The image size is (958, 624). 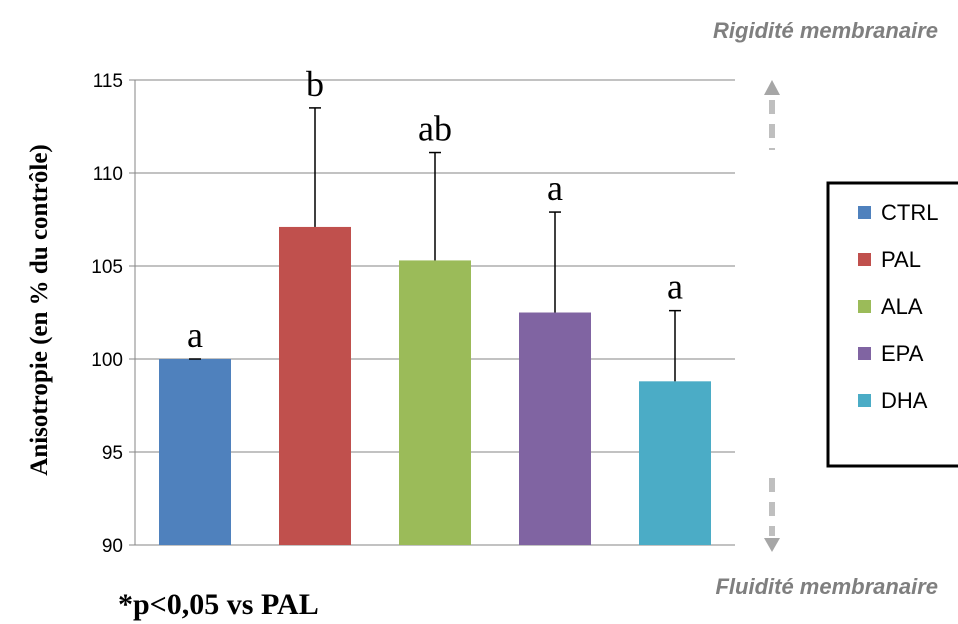 What do you see at coordinates (107, 267) in the screenshot?
I see `y-tick-label: 105` at bounding box center [107, 267].